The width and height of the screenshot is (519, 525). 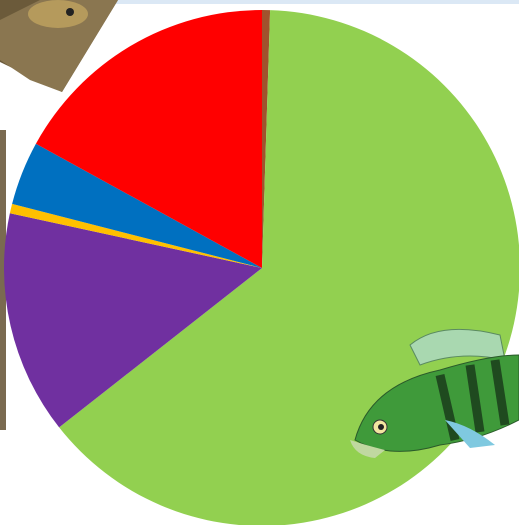 What do you see at coordinates (434, 393) in the screenshot?
I see `fish-clipart` at bounding box center [434, 393].